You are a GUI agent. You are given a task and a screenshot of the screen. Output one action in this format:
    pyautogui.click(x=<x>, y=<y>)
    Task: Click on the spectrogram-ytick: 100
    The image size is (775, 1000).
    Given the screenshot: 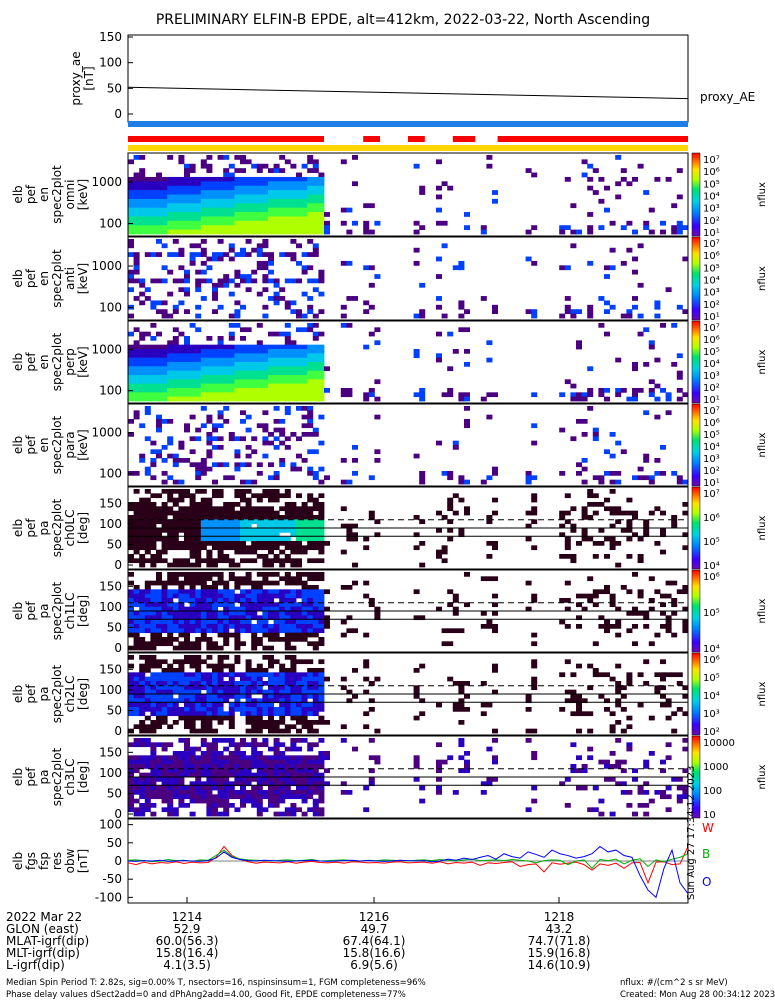 What is the action you would take?
    pyautogui.click(x=110, y=391)
    